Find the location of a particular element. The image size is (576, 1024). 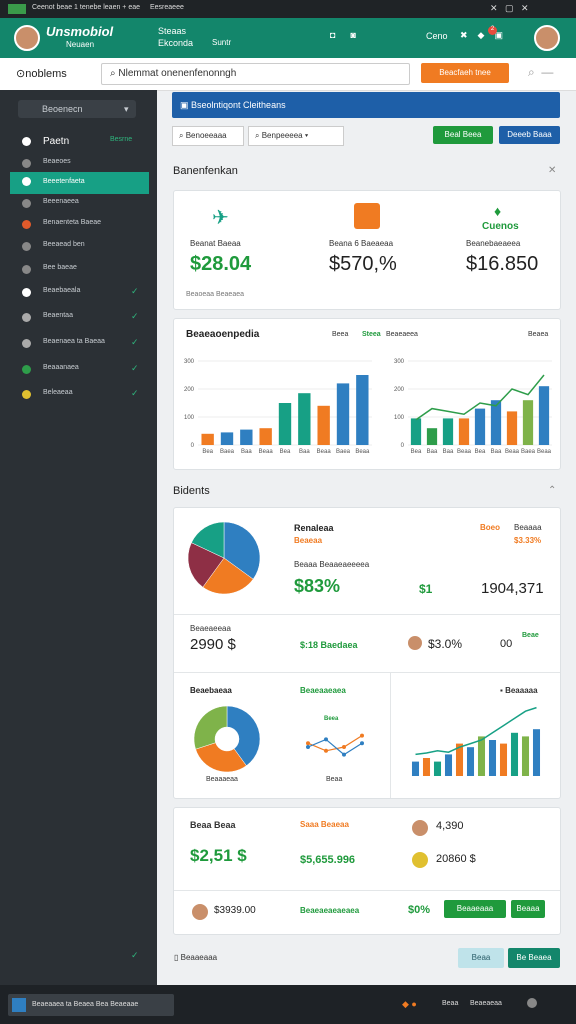

brand-sub: Neuaen is located at coordinates (80, 44).